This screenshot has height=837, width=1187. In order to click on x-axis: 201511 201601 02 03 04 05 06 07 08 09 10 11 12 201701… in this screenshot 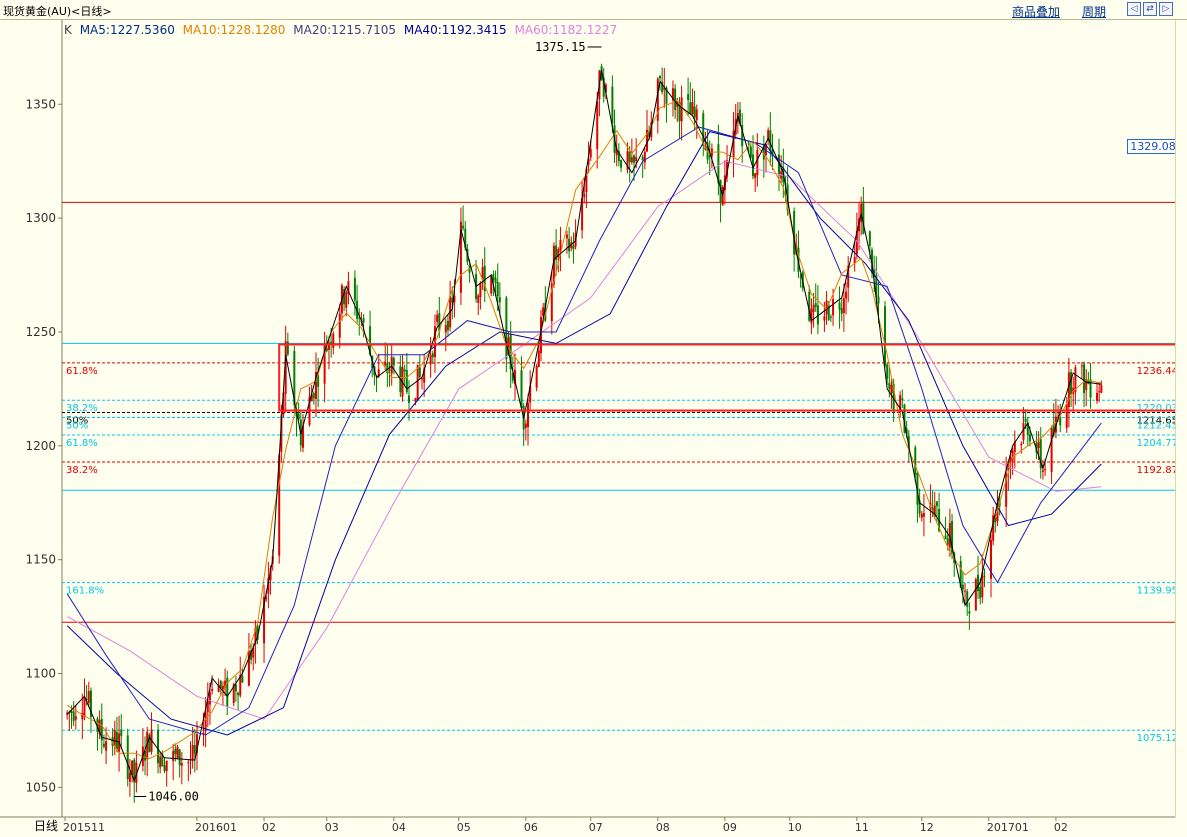, I will do `click(565, 825)`.